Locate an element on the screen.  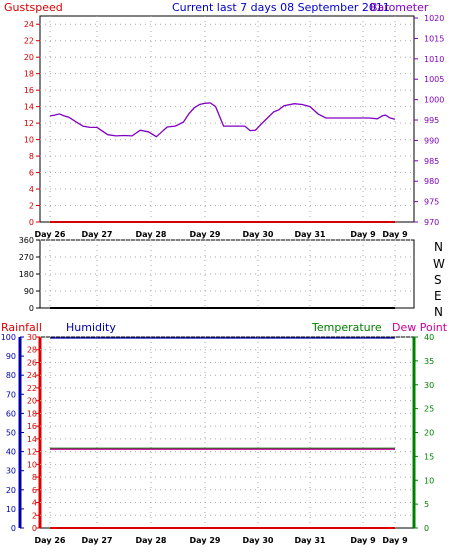
gust-tick-label: 16 is located at coordinates (29, 90).